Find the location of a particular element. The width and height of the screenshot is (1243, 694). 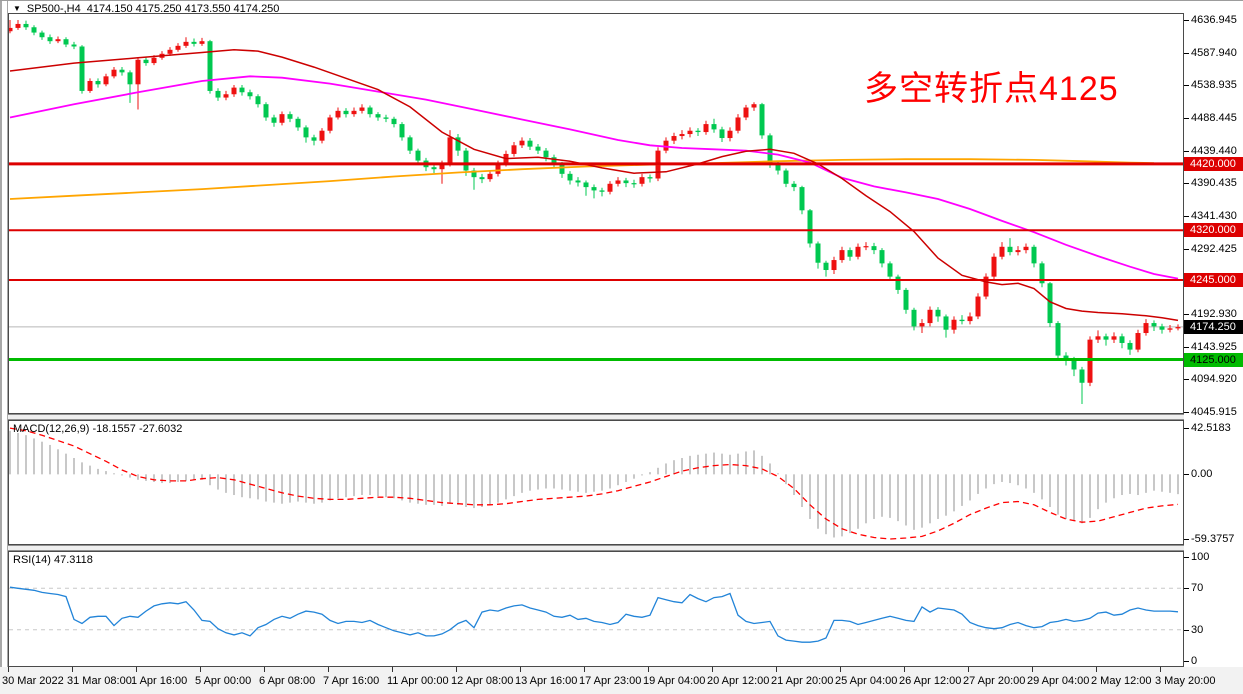

time-axis-label: 26 Apr 12:00 is located at coordinates (930, 681).